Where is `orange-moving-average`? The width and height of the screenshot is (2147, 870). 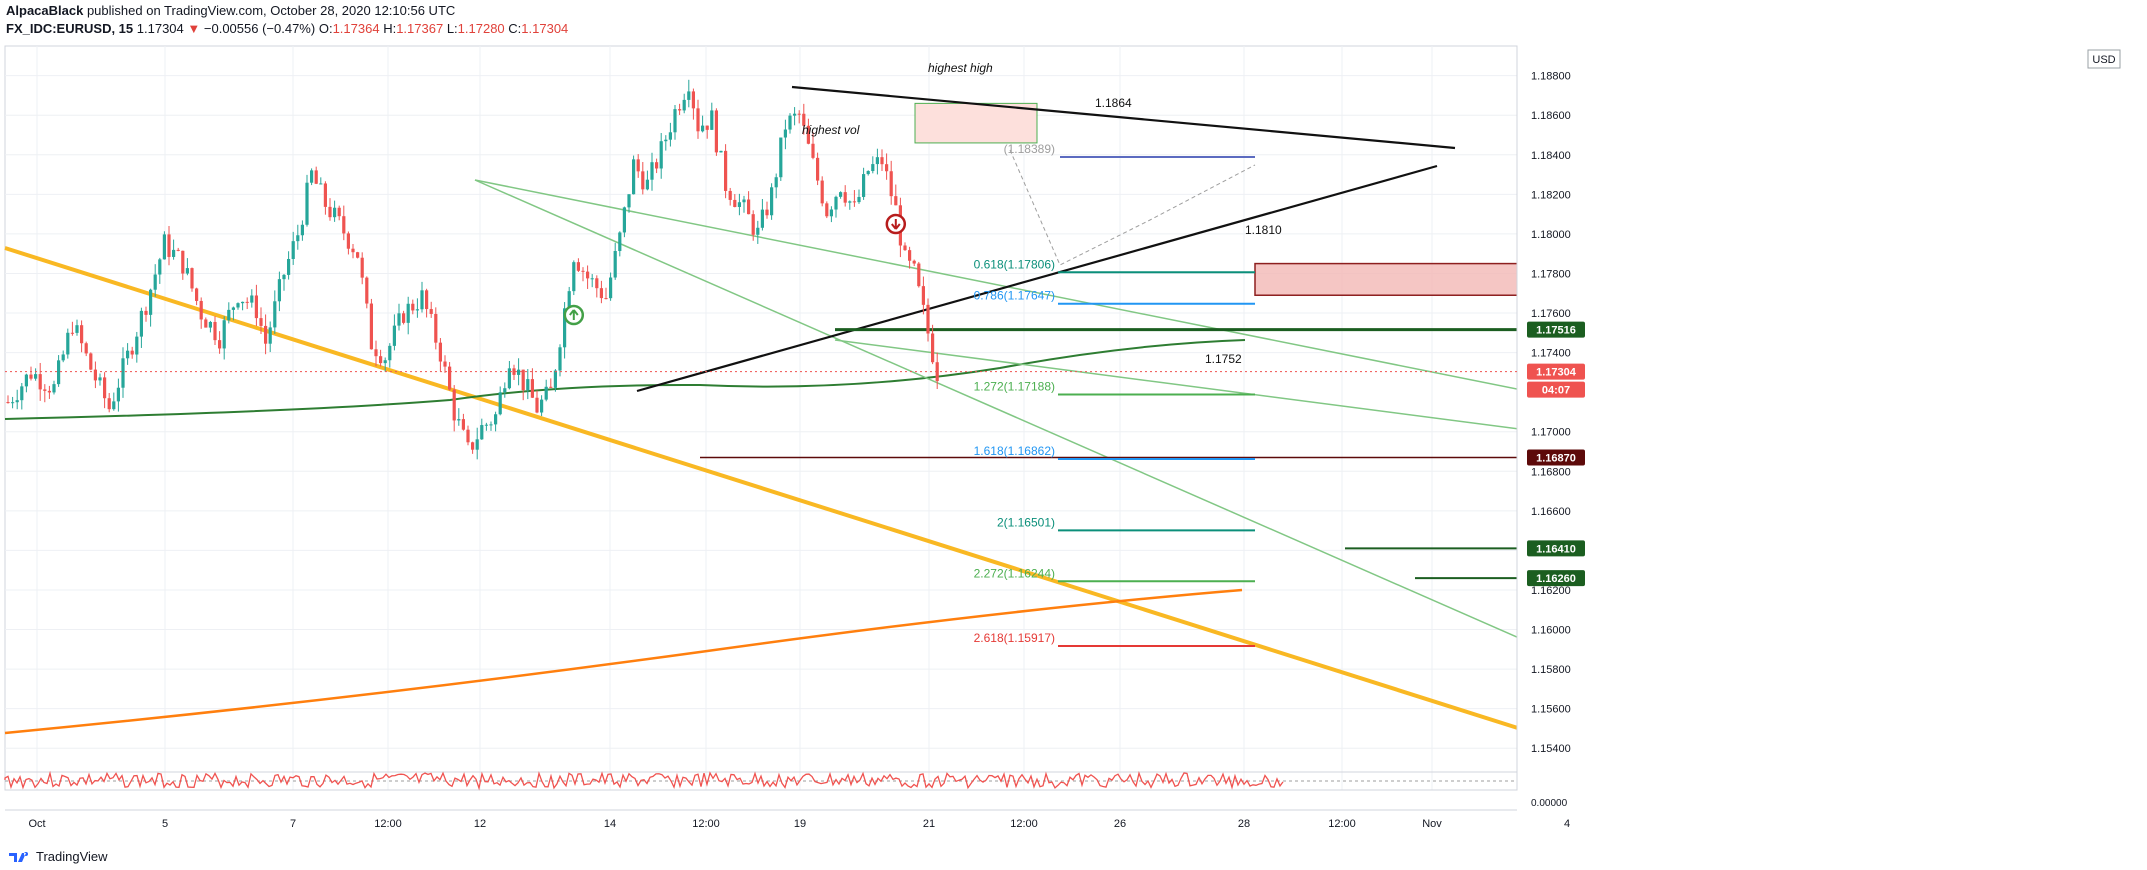
orange-moving-average is located at coordinates (623, 661).